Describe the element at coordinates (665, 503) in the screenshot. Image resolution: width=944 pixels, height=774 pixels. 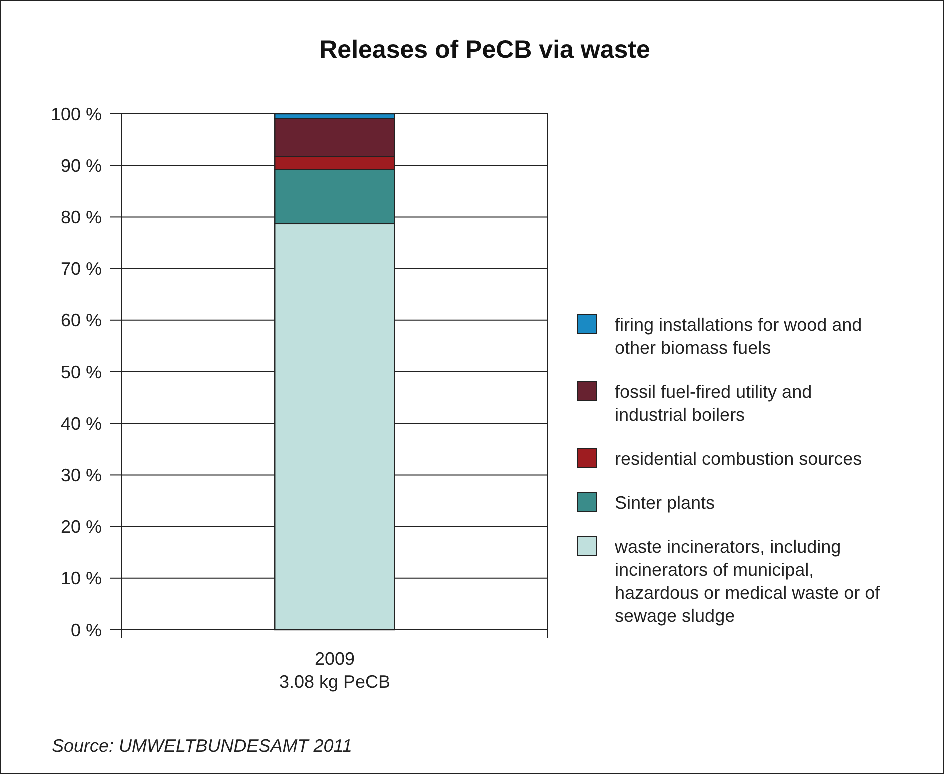
I see `legend-label: Sinter plants` at that location.